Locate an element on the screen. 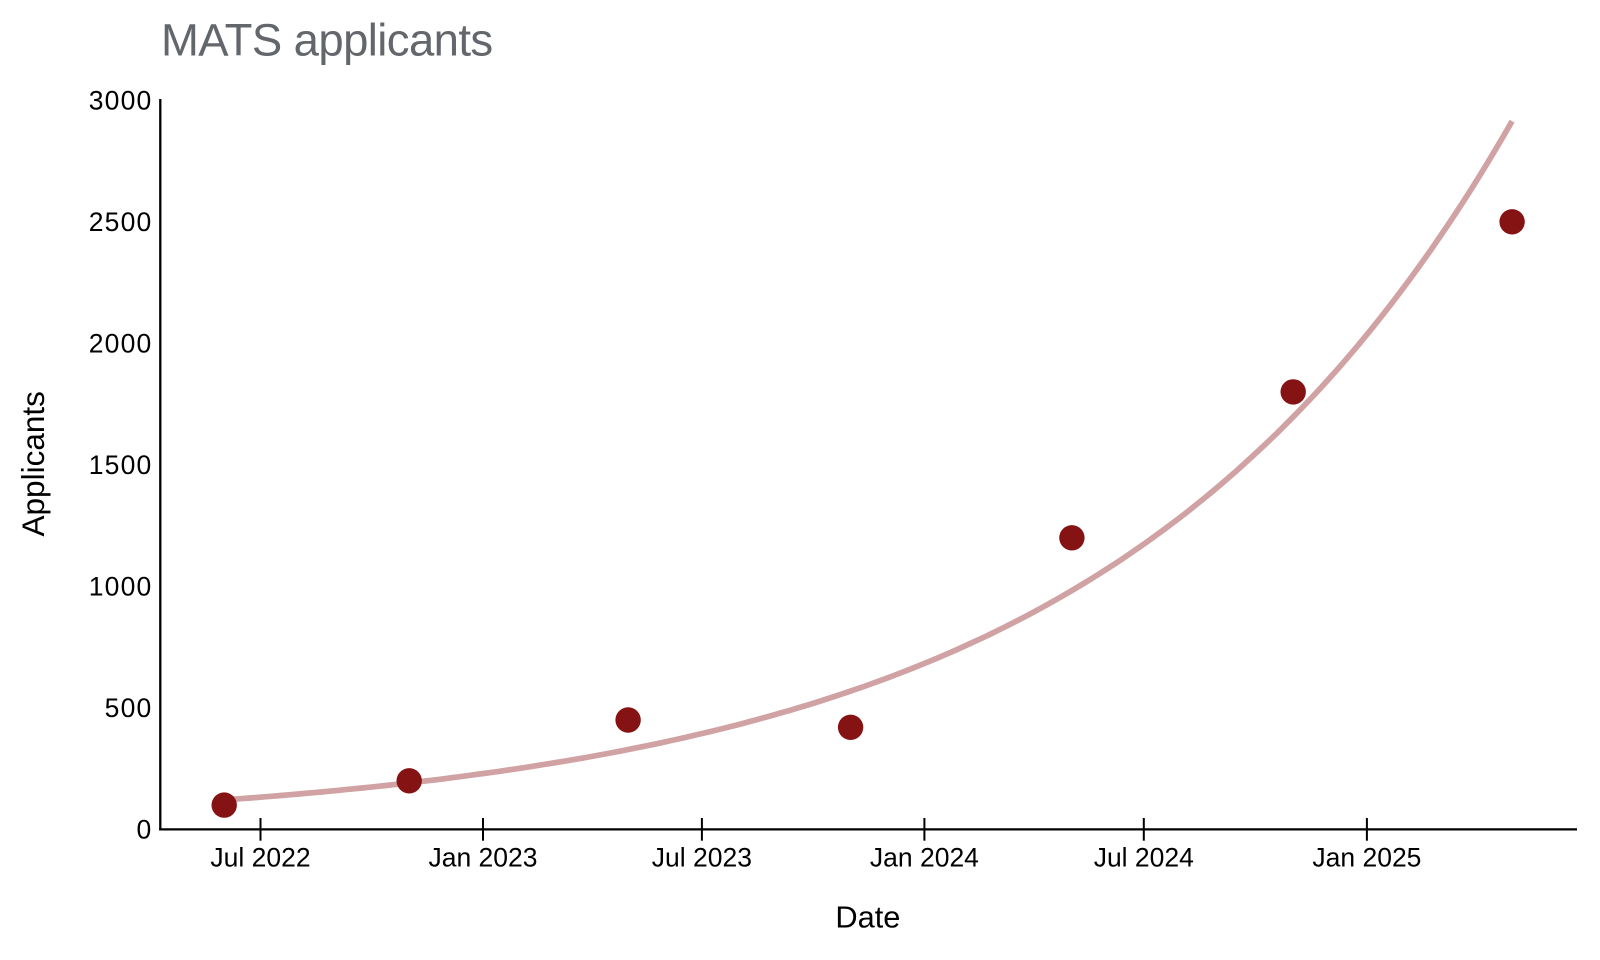 This screenshot has height=960, width=1600. svg-text: Jan 2025 is located at coordinates (1366, 858).